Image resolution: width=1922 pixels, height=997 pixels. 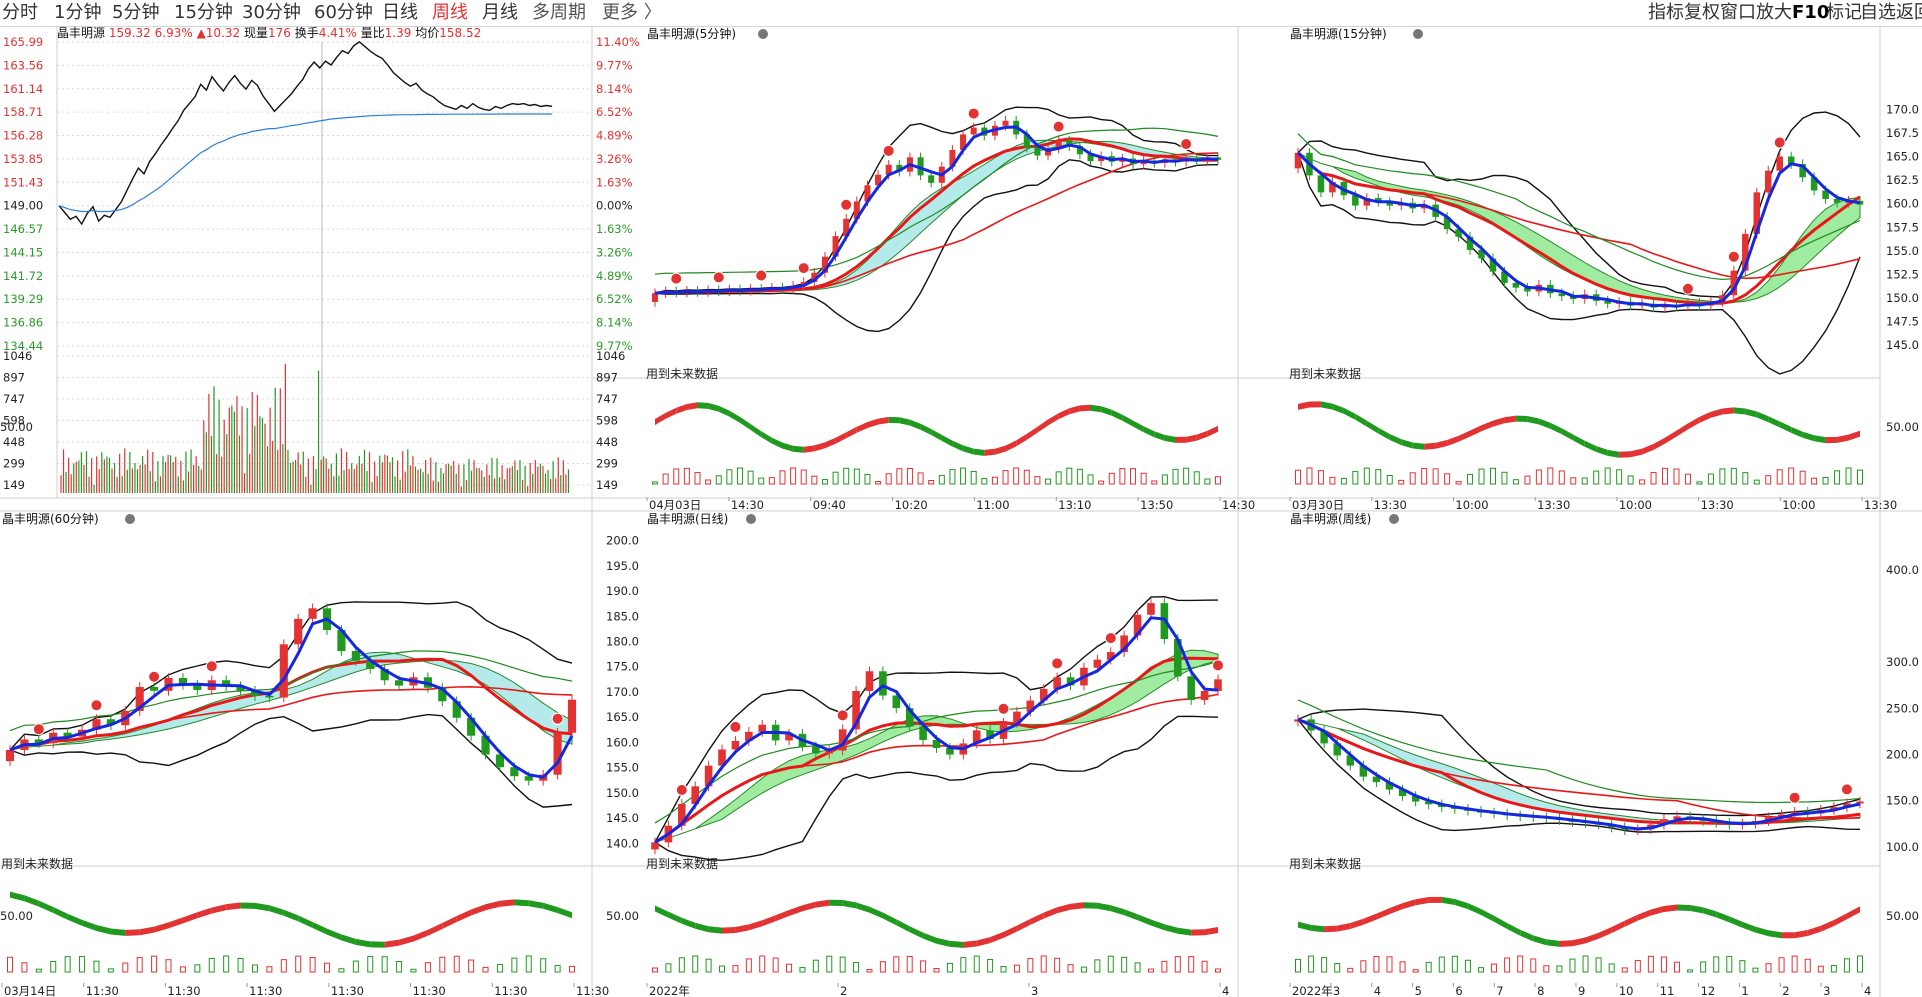 What do you see at coordinates (1902, 274) in the screenshot?
I see `y-tick-label: 152.5` at bounding box center [1902, 274].